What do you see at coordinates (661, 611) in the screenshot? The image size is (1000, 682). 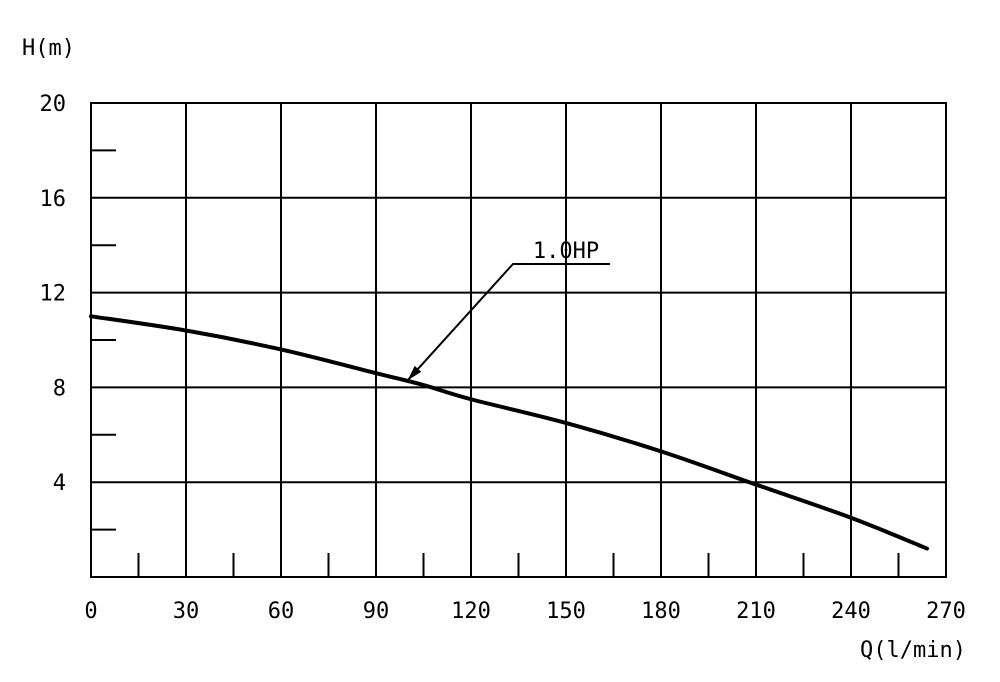 I see `x-tick-label: 180` at bounding box center [661, 611].